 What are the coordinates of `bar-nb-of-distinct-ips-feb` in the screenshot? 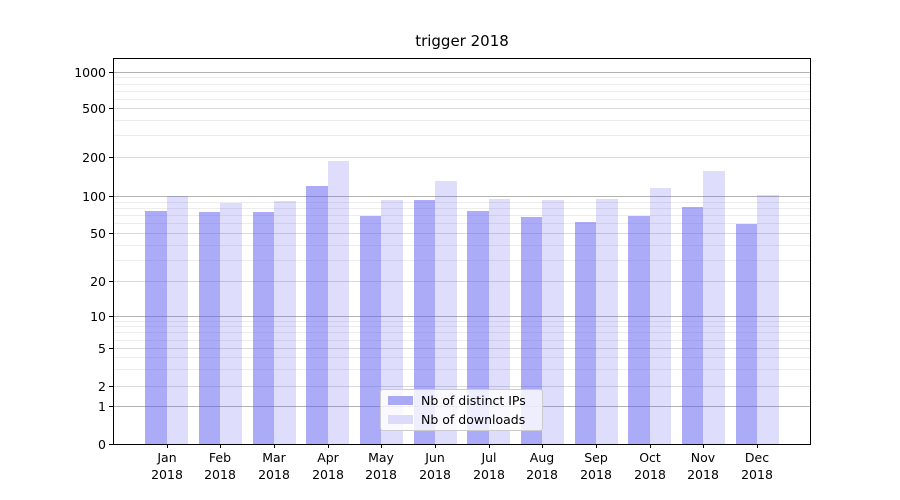 It's located at (209, 328).